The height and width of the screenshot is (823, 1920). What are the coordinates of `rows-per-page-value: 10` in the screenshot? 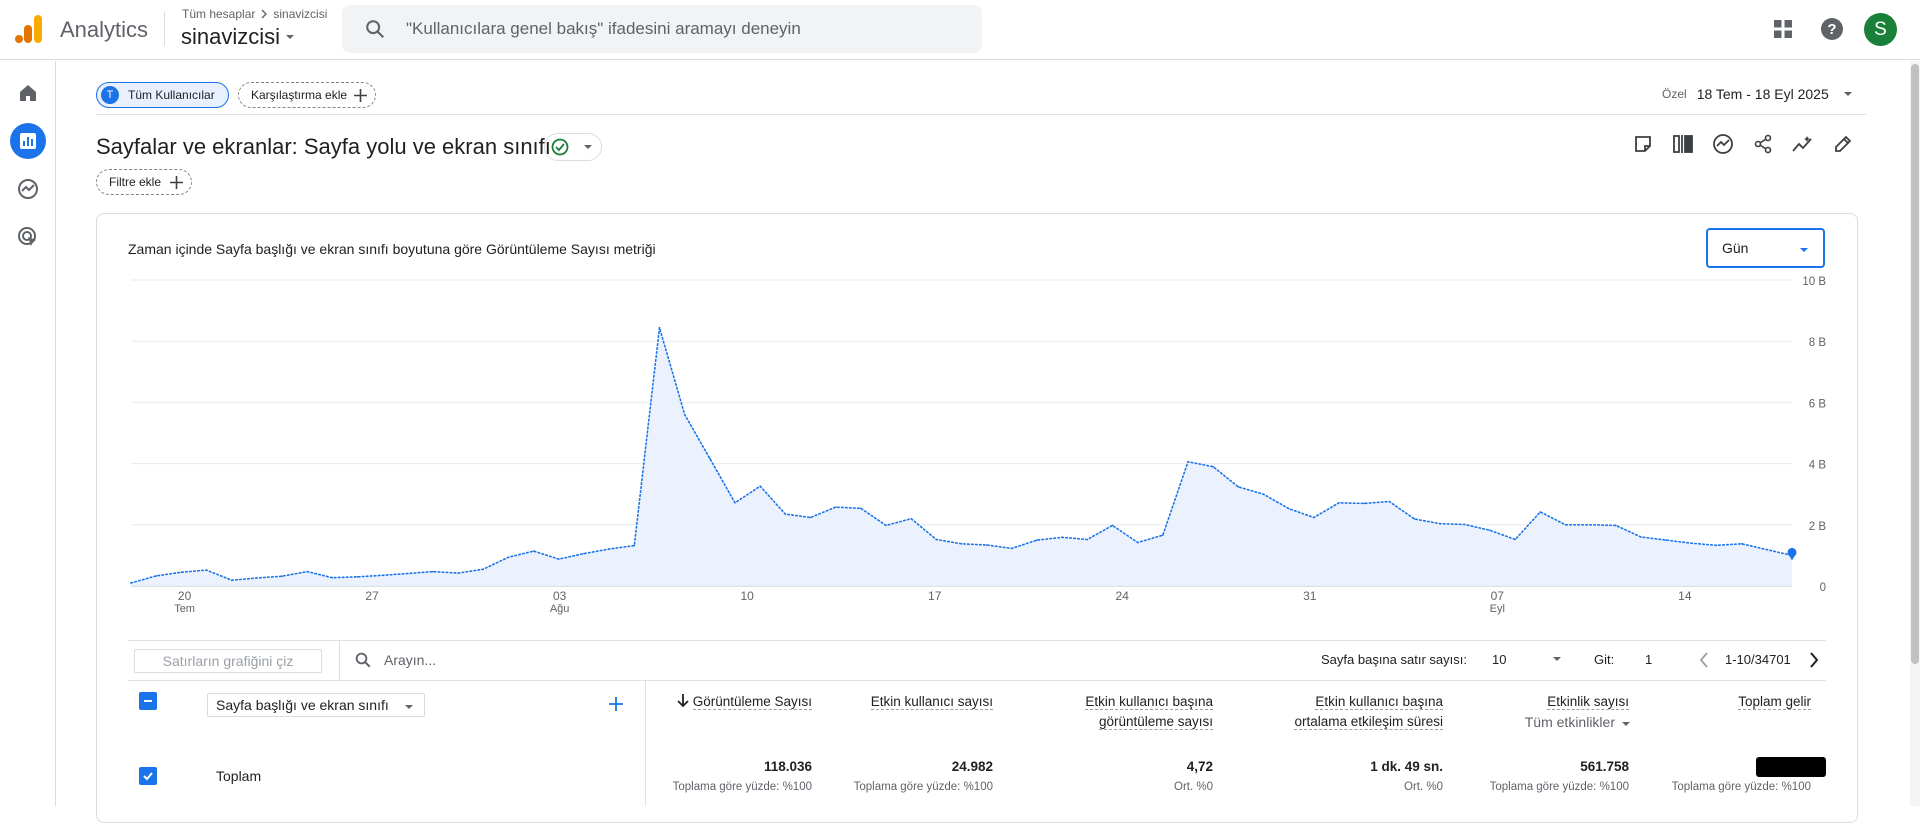 It's located at (1499, 659).